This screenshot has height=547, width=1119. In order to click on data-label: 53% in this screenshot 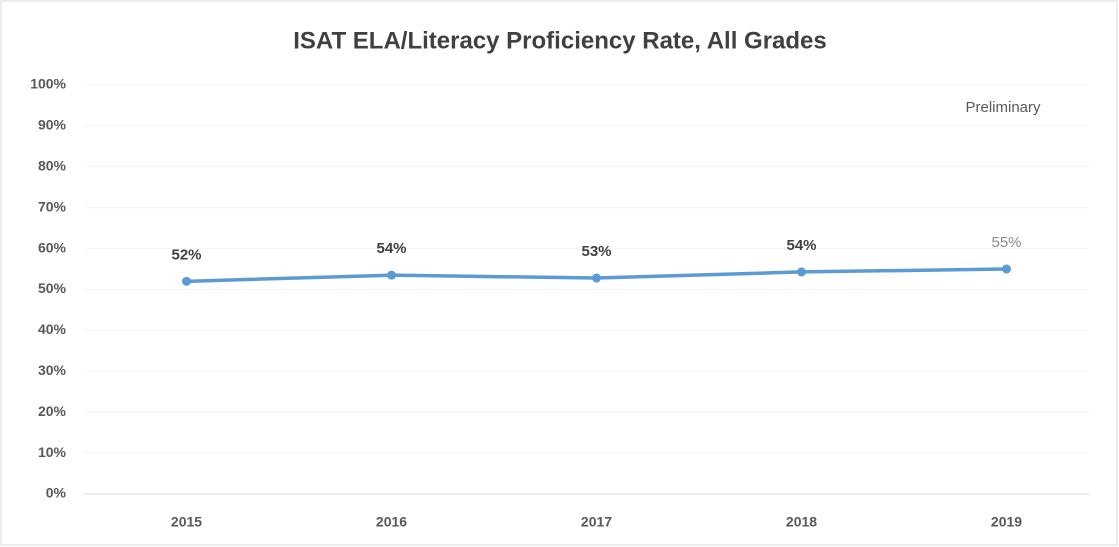, I will do `click(596, 251)`.